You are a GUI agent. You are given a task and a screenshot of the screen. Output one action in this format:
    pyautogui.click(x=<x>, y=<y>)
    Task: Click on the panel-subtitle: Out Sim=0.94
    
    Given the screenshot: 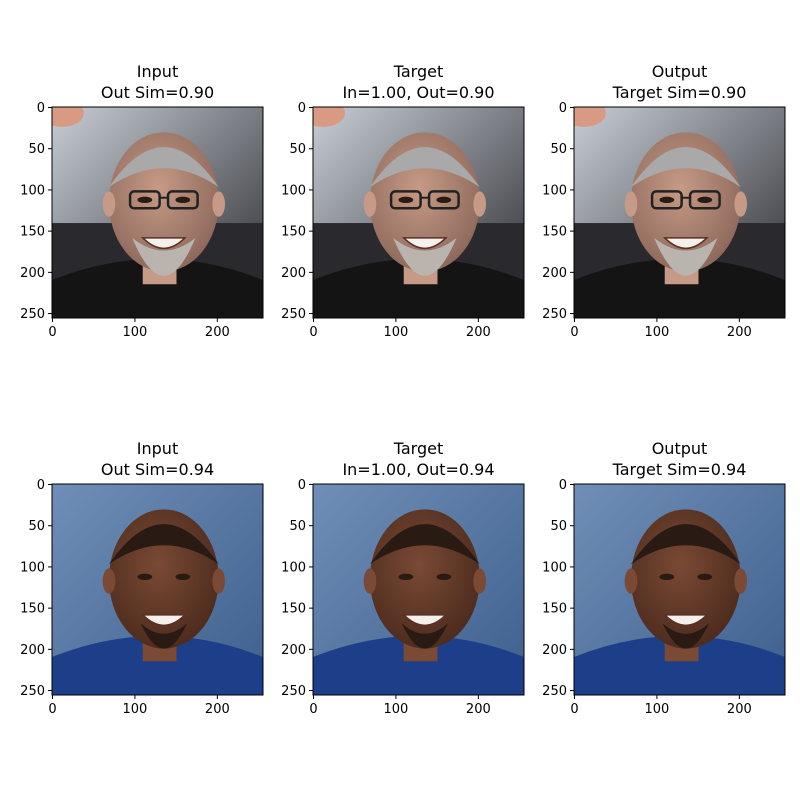 What is the action you would take?
    pyautogui.click(x=157, y=469)
    